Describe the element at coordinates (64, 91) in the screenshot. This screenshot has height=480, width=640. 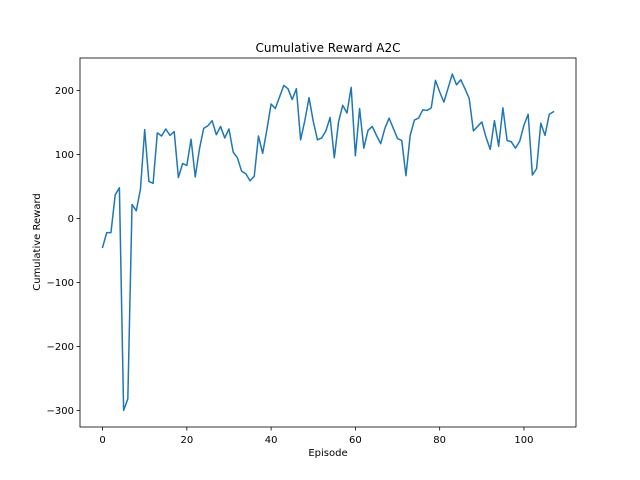
I see `y-tick-label: 200` at that location.